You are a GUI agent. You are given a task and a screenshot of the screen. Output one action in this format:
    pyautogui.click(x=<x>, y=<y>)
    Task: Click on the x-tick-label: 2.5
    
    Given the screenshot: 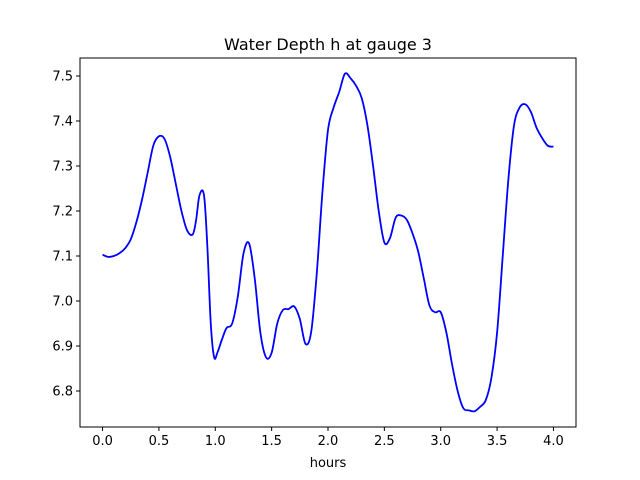 What is the action you would take?
    pyautogui.click(x=384, y=441)
    